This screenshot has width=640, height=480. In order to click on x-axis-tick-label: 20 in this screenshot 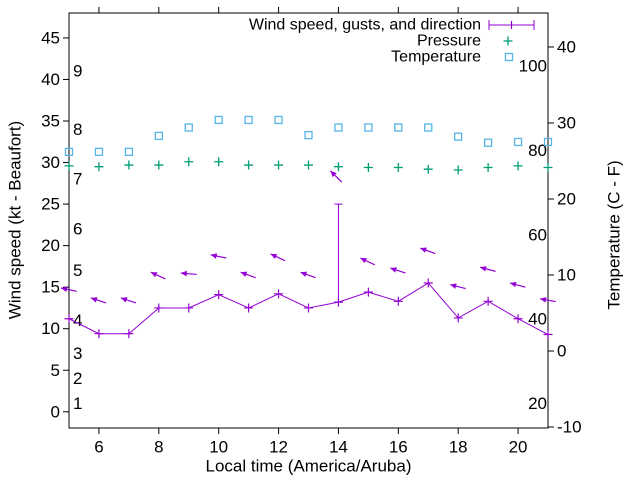, I will do `click(518, 447)`.